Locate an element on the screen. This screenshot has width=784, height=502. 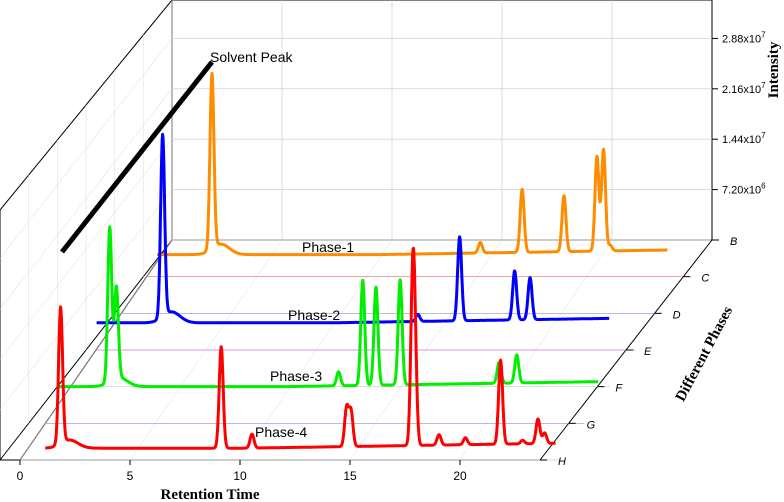
z-tick-label: 7.20x10⁶ is located at coordinates (744, 189).